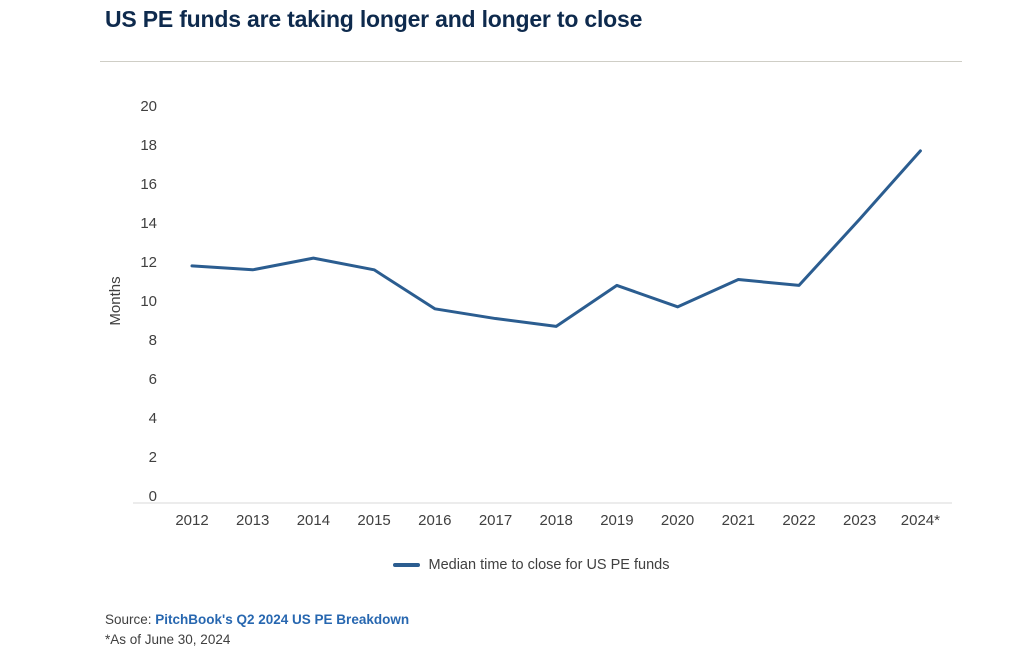 The image size is (1023, 656). What do you see at coordinates (148, 184) in the screenshot?
I see `y-tick-label: 16` at bounding box center [148, 184].